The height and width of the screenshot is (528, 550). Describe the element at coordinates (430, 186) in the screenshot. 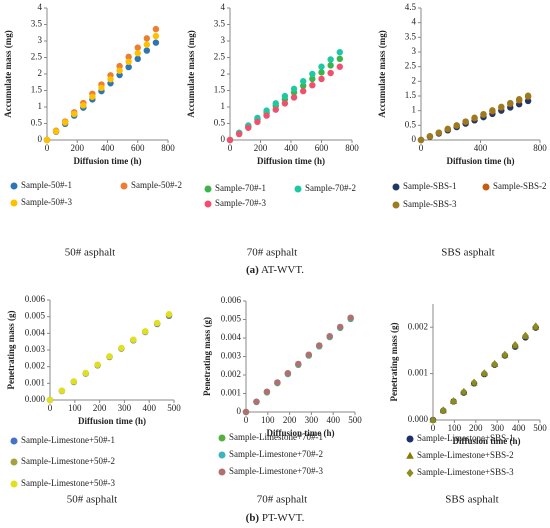

I see `legend-label: Sample-SBS-1` at that location.